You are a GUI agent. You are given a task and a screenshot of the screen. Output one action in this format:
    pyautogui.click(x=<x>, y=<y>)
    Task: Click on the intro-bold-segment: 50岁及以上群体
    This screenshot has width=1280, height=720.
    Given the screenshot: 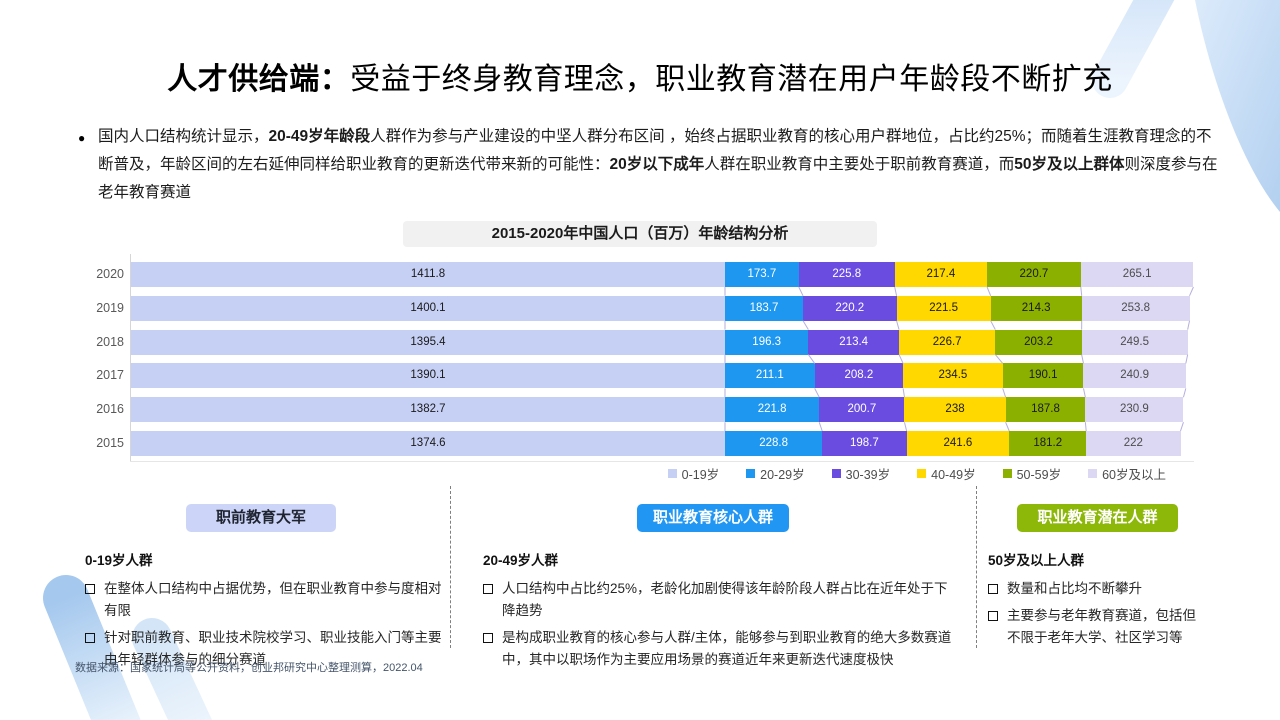 What is the action you would take?
    pyautogui.click(x=1069, y=164)
    